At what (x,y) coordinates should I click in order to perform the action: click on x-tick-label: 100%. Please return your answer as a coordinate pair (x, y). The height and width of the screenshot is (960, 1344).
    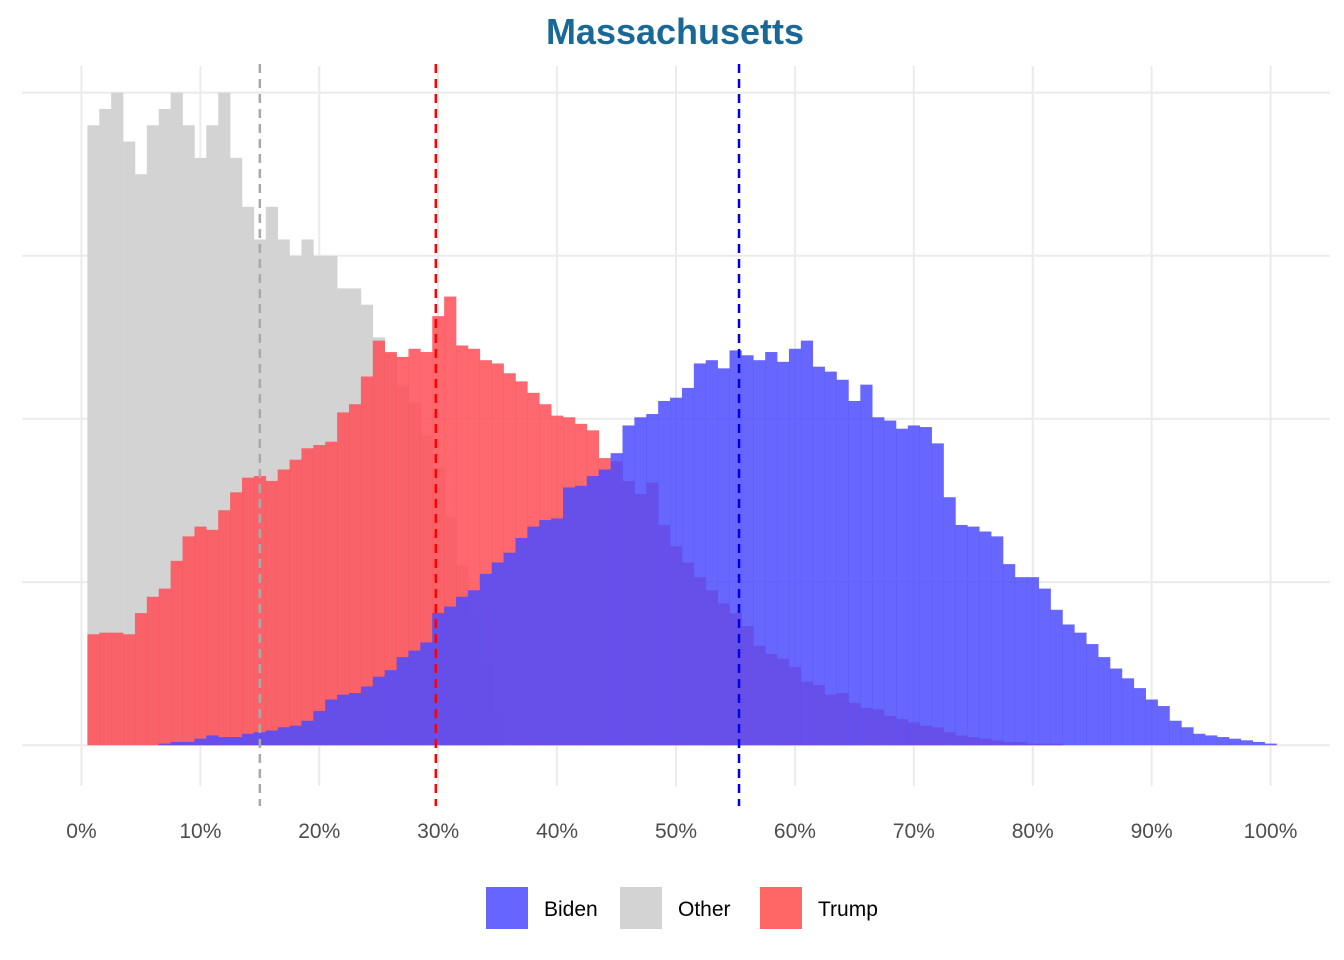
    Looking at the image, I should click on (1271, 831).